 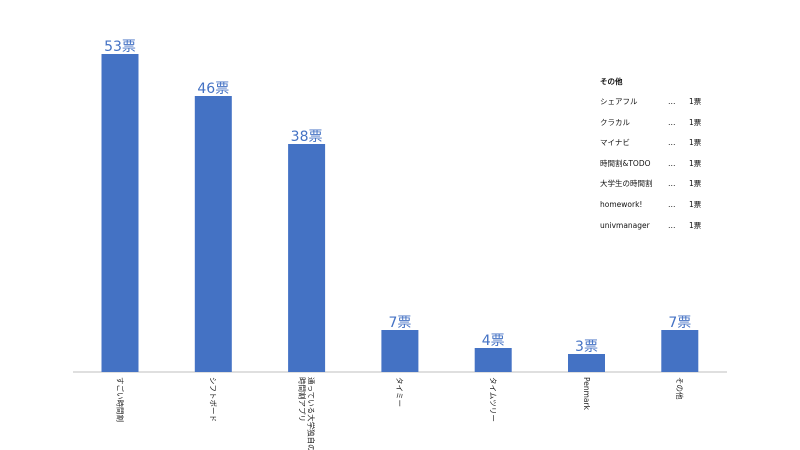 I want to click on others-item-name: シェアフル, so click(x=619, y=101).